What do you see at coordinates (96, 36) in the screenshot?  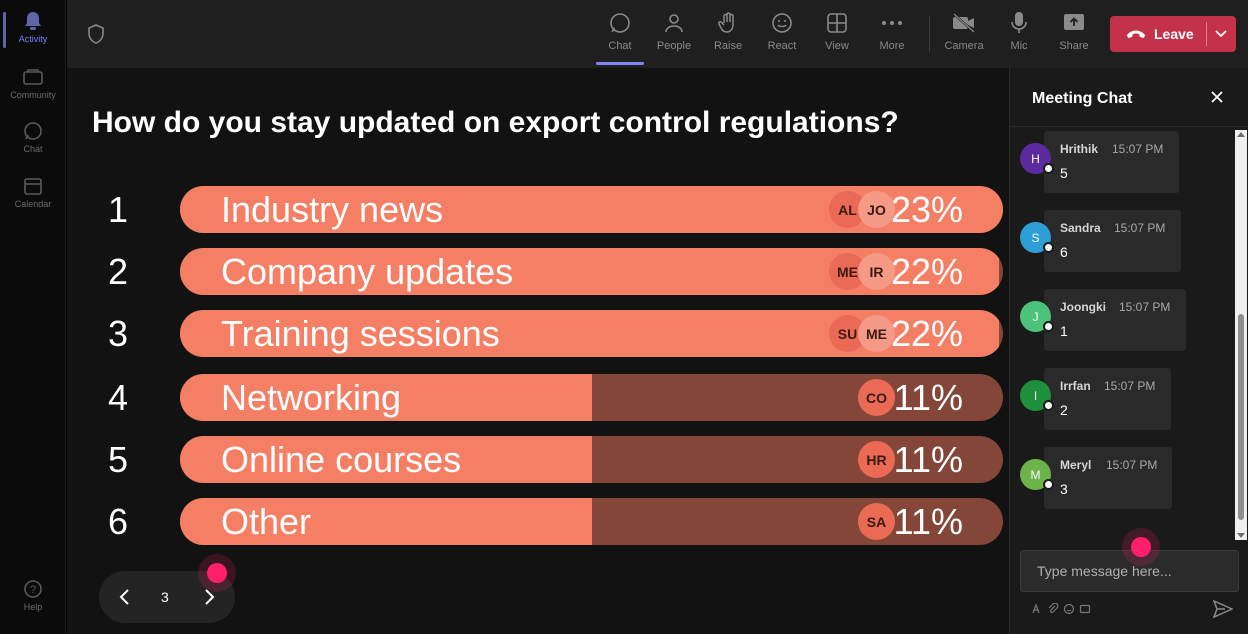 I see `shield-icon` at bounding box center [96, 36].